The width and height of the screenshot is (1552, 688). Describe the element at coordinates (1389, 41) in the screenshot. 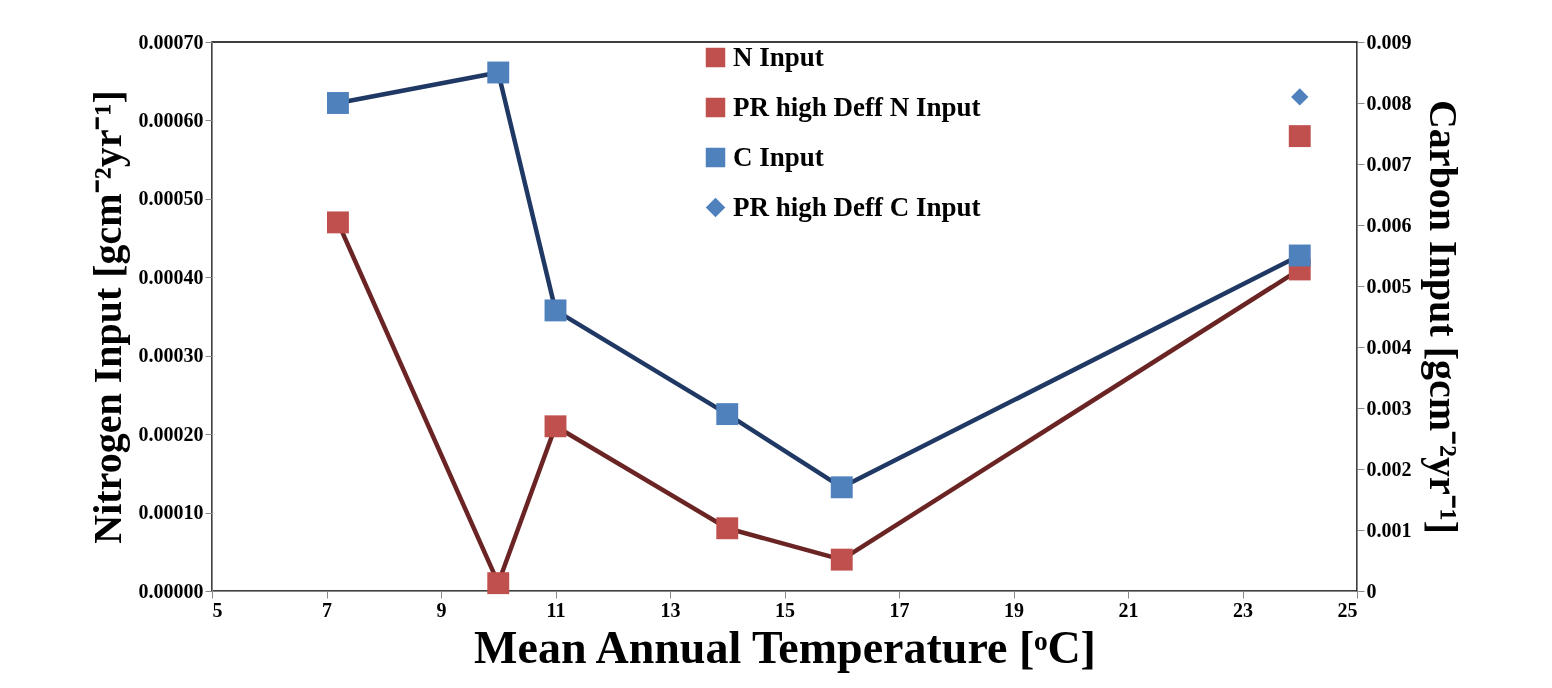

I see `y2-tick-label: 0.009` at that location.